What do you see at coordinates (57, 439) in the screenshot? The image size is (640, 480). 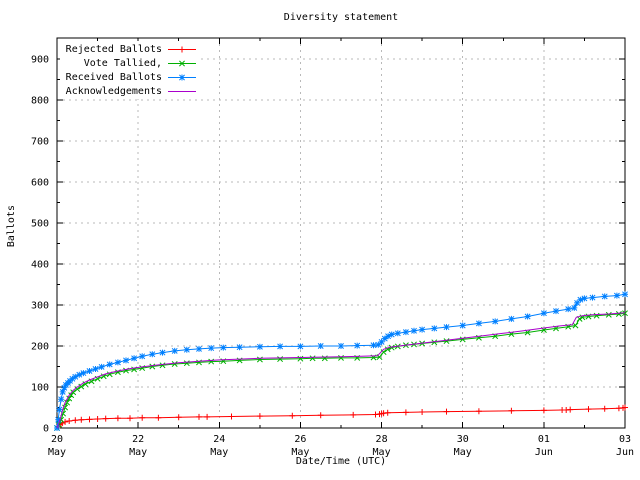 I see `x-tick-label-day: 20` at bounding box center [57, 439].